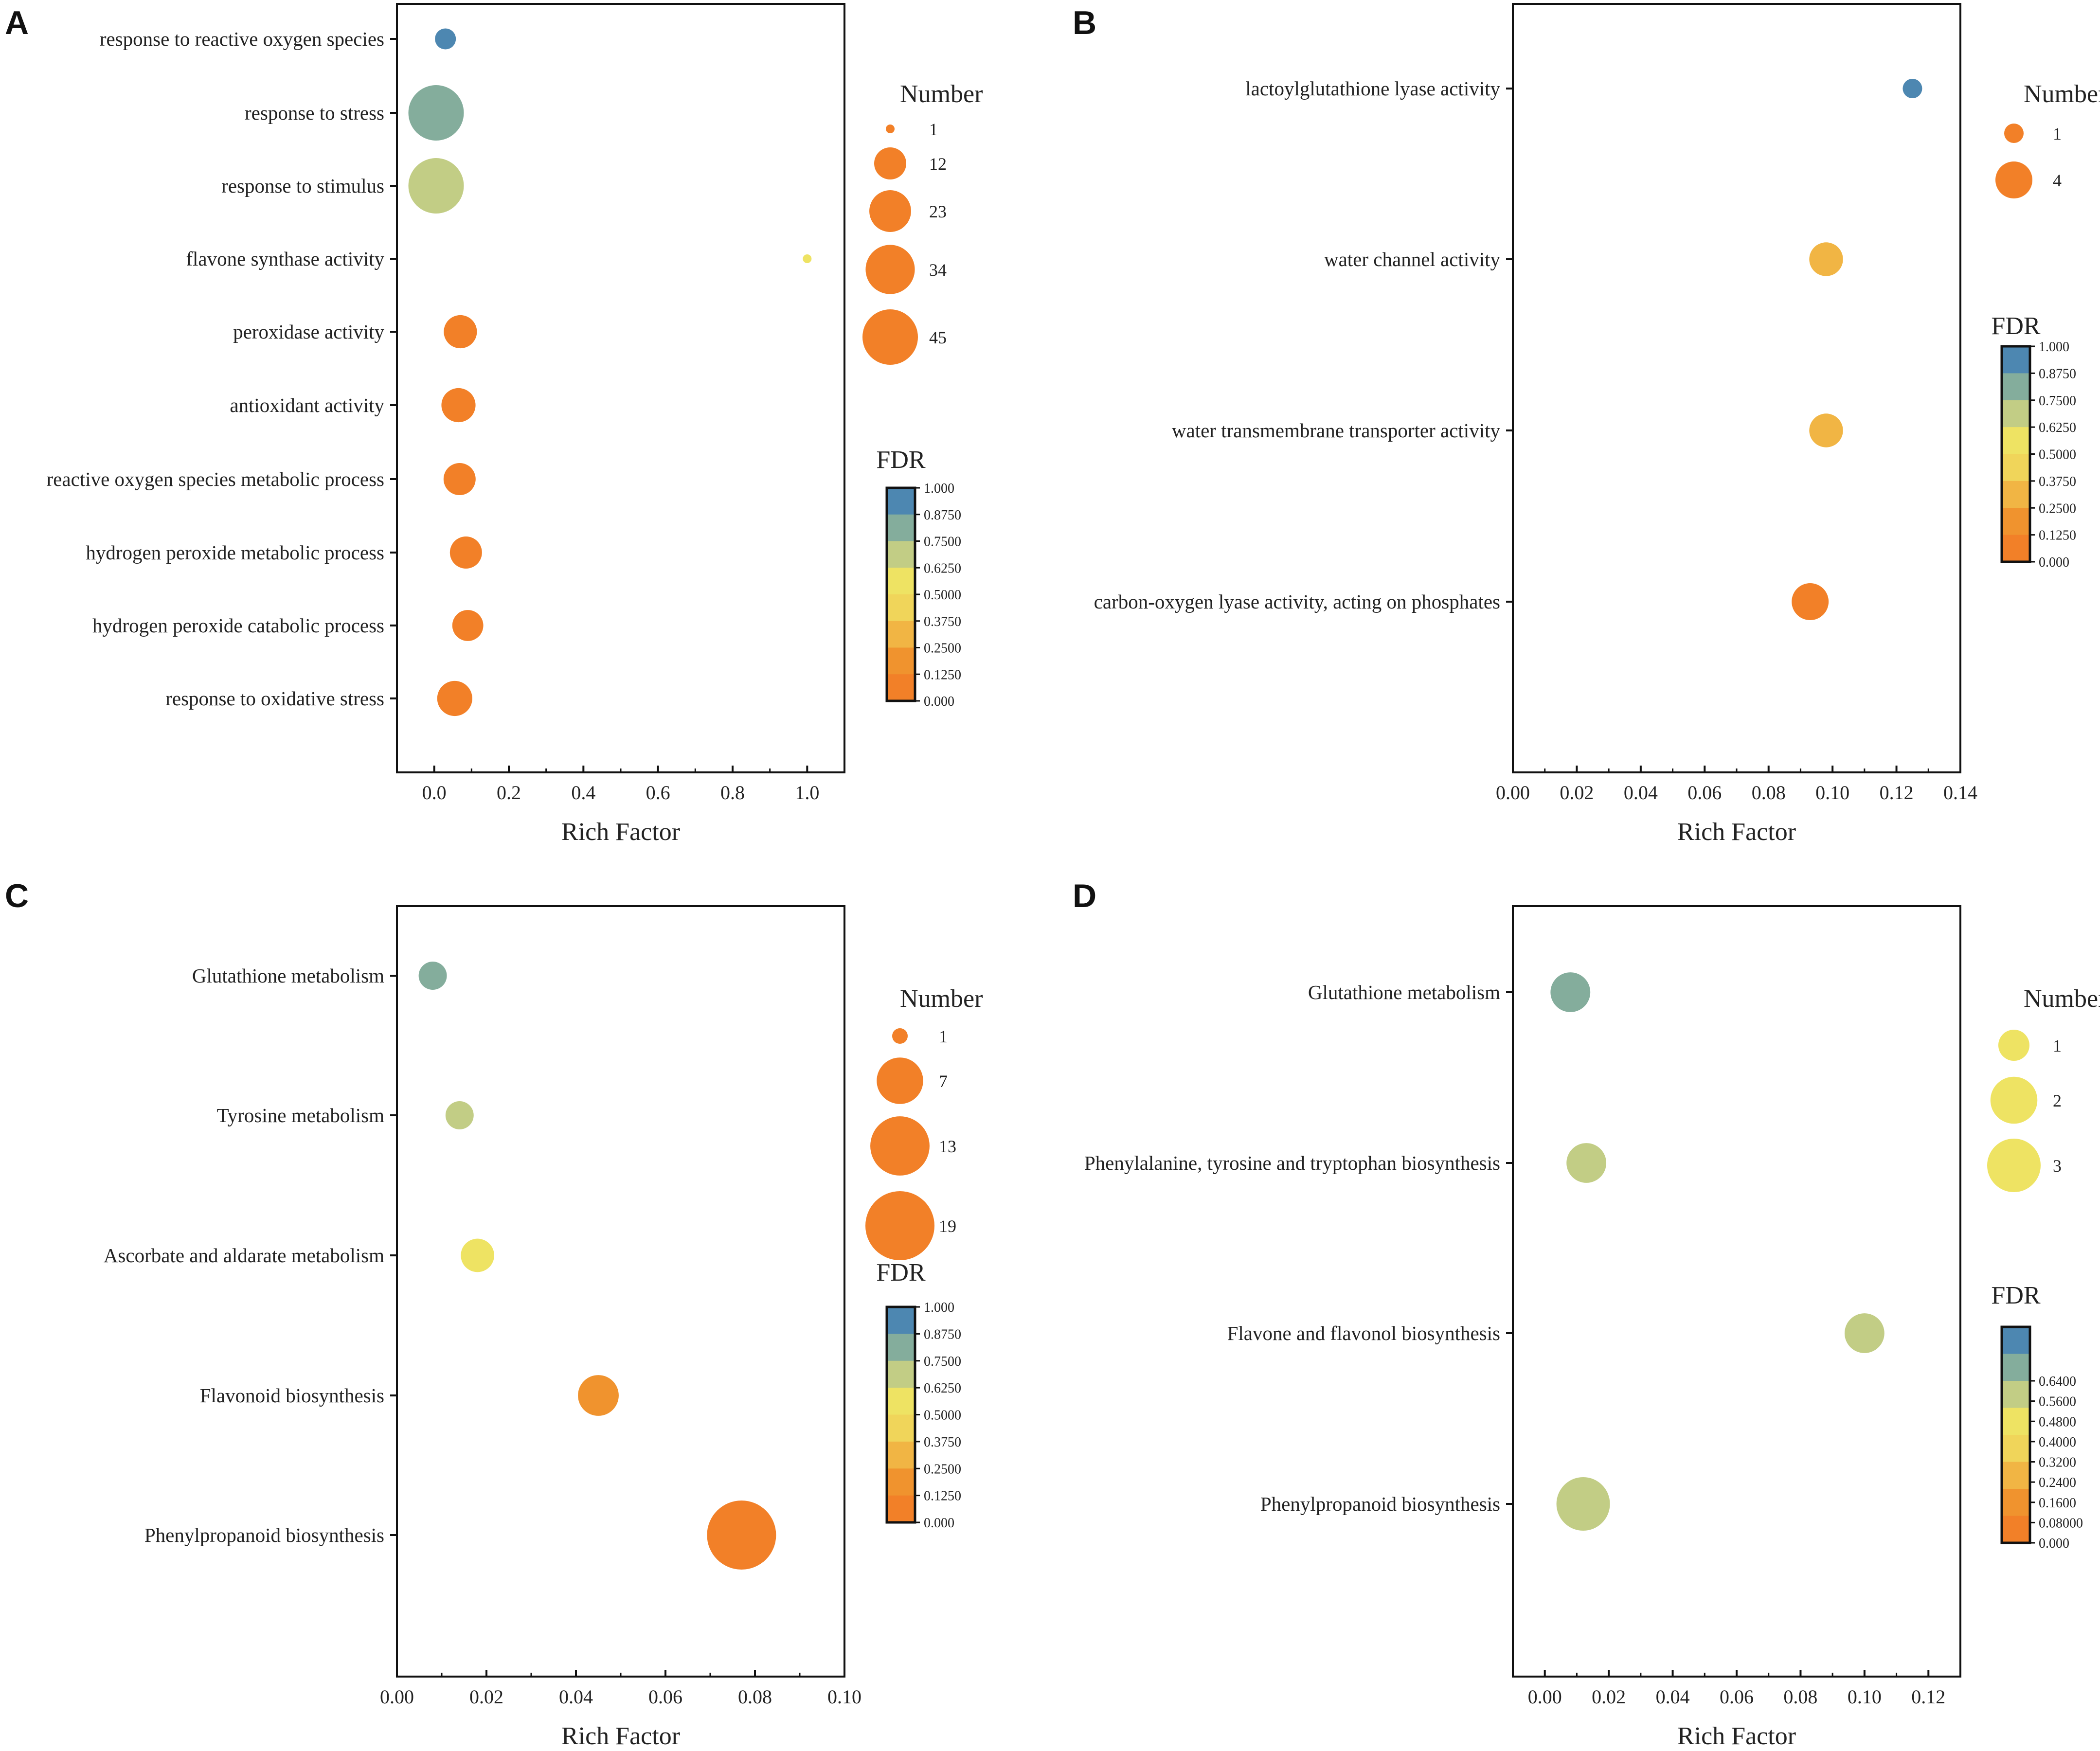  Describe the element at coordinates (242, 39) in the screenshot. I see `y-tick-label: response to reactive oxygen species` at that location.